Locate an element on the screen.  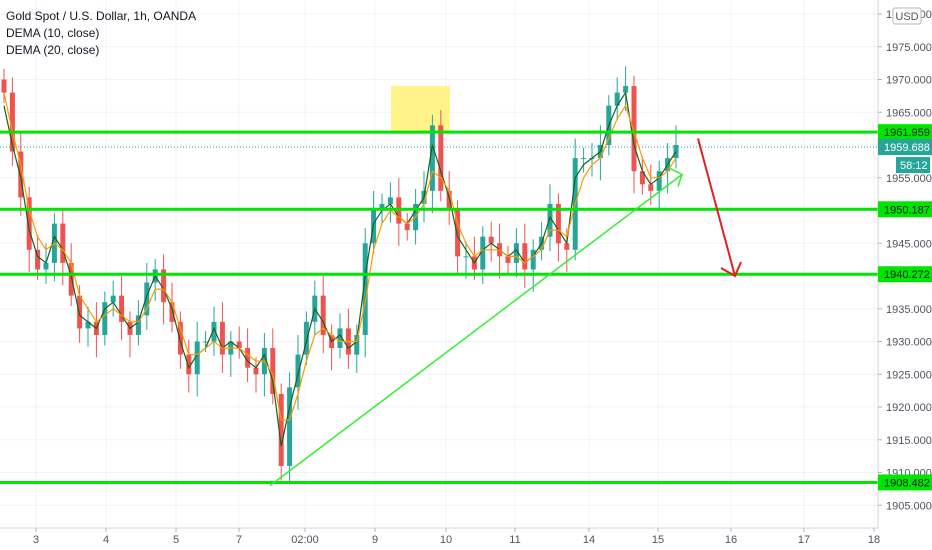
forecast-arrow is located at coordinates (719, 208).